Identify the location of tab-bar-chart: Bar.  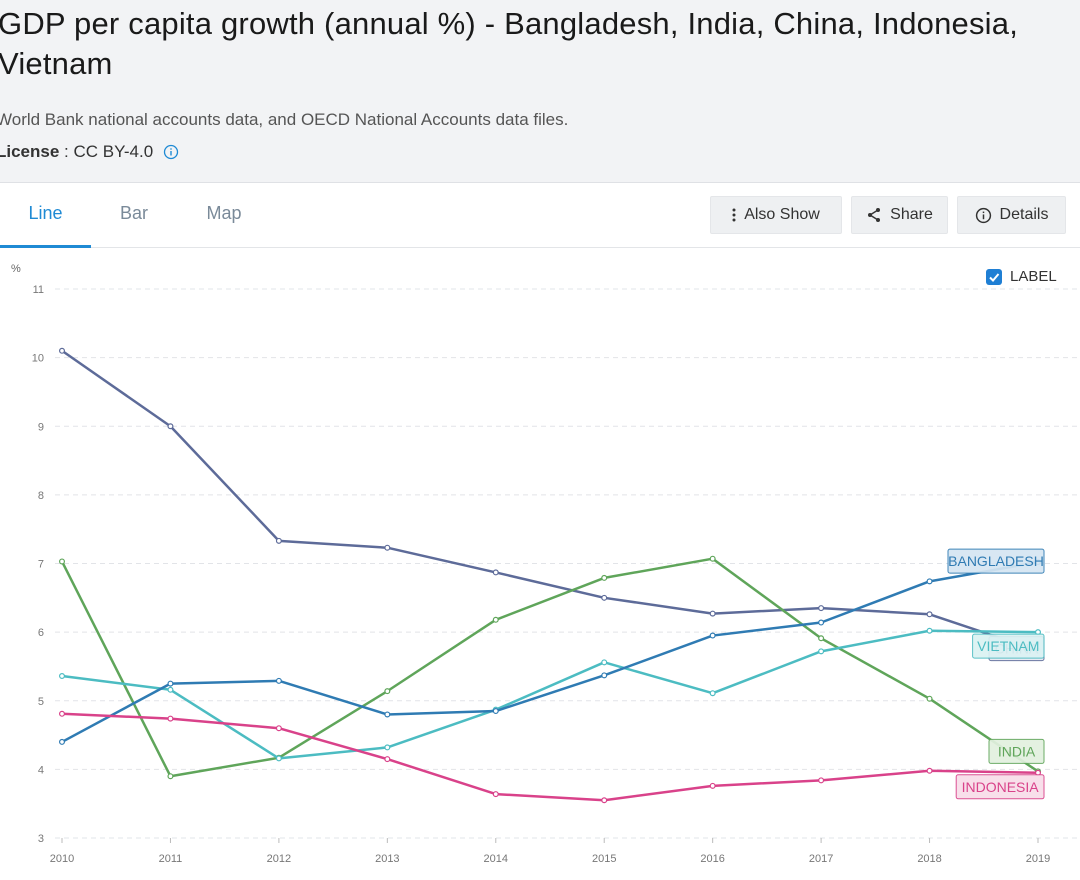
(133, 213).